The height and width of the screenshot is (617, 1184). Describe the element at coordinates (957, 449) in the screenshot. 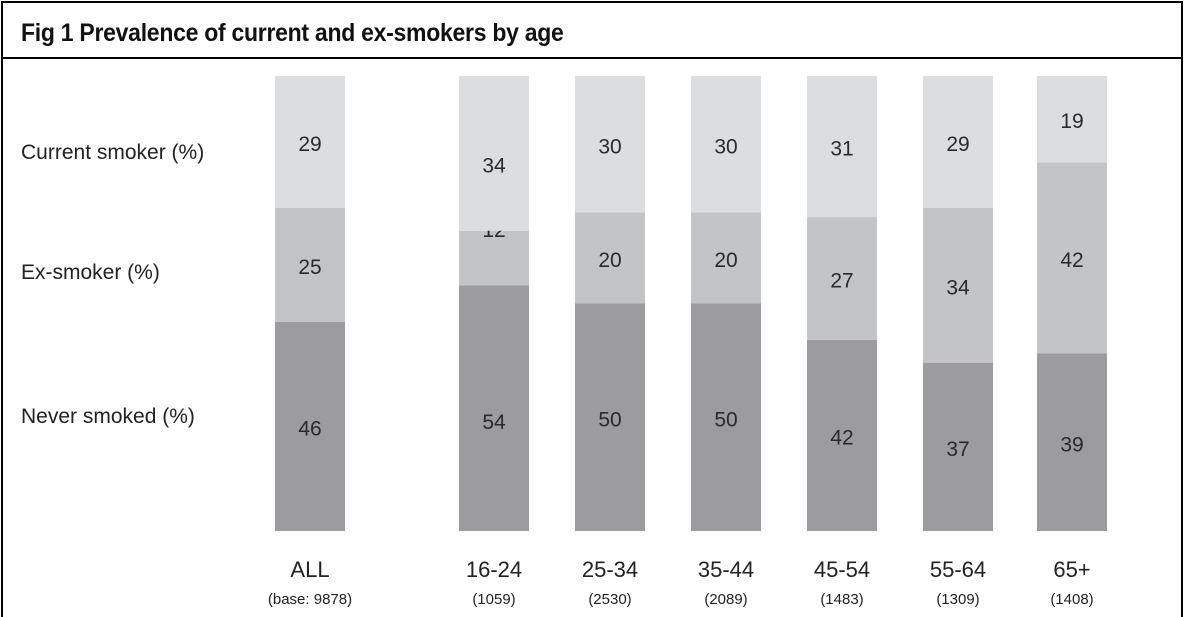

I see `data-label: 37` at that location.